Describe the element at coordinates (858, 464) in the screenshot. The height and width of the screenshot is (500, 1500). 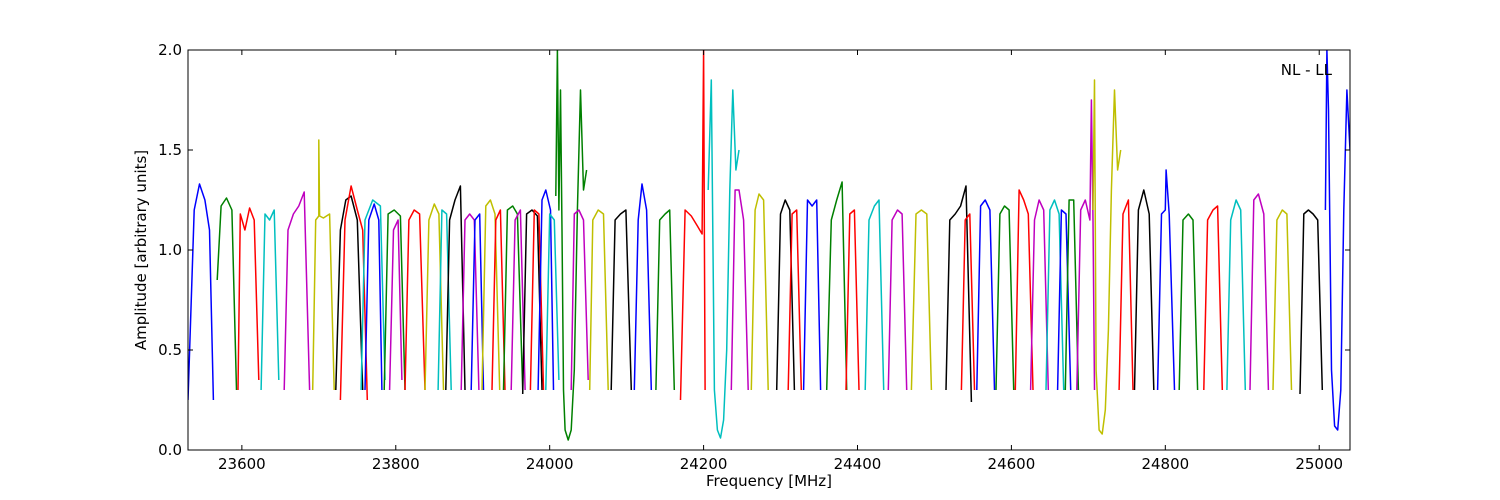
I see `x-tick-label-4: 24400` at that location.